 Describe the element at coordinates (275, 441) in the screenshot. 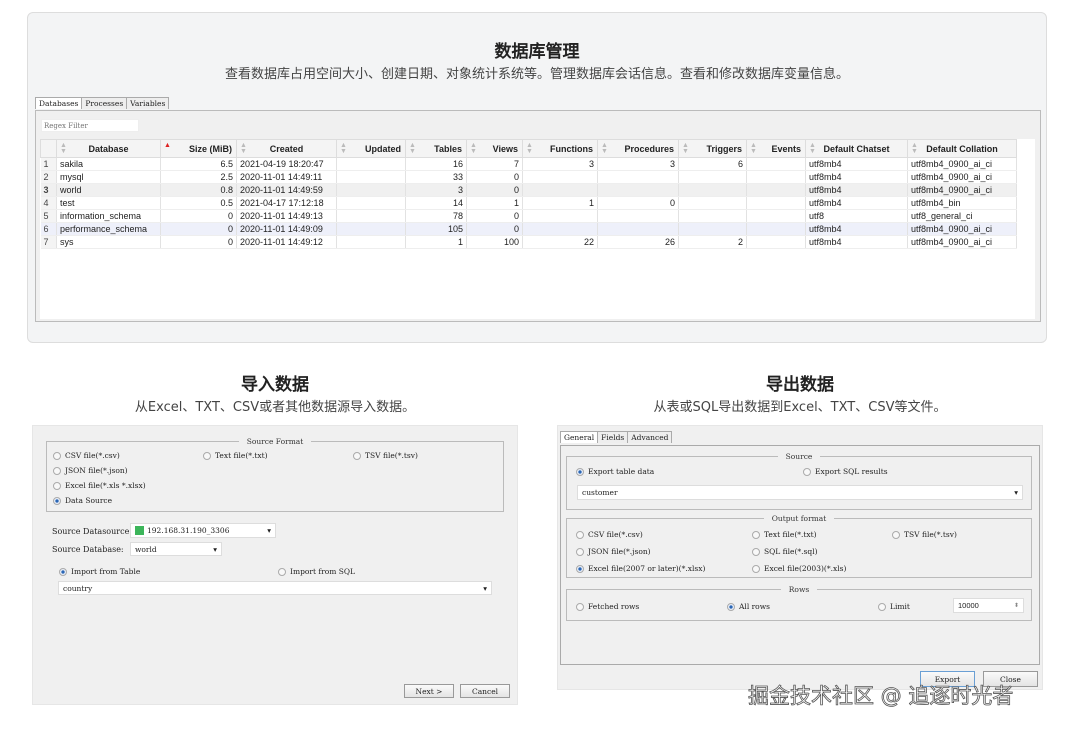

I see `source-format-legend: Source Format` at that location.